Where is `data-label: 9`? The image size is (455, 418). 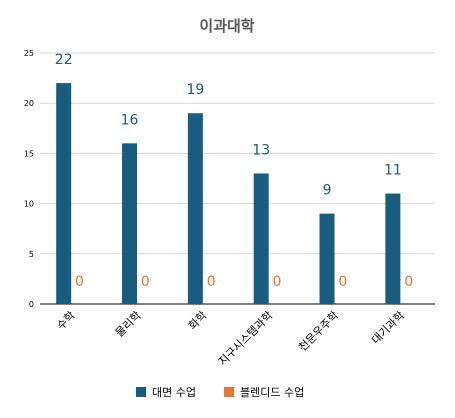 data-label: 9 is located at coordinates (327, 191).